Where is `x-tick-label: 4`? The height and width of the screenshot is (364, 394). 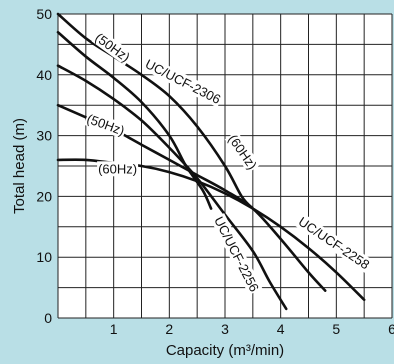 x-tick-label: 4 is located at coordinates (281, 329).